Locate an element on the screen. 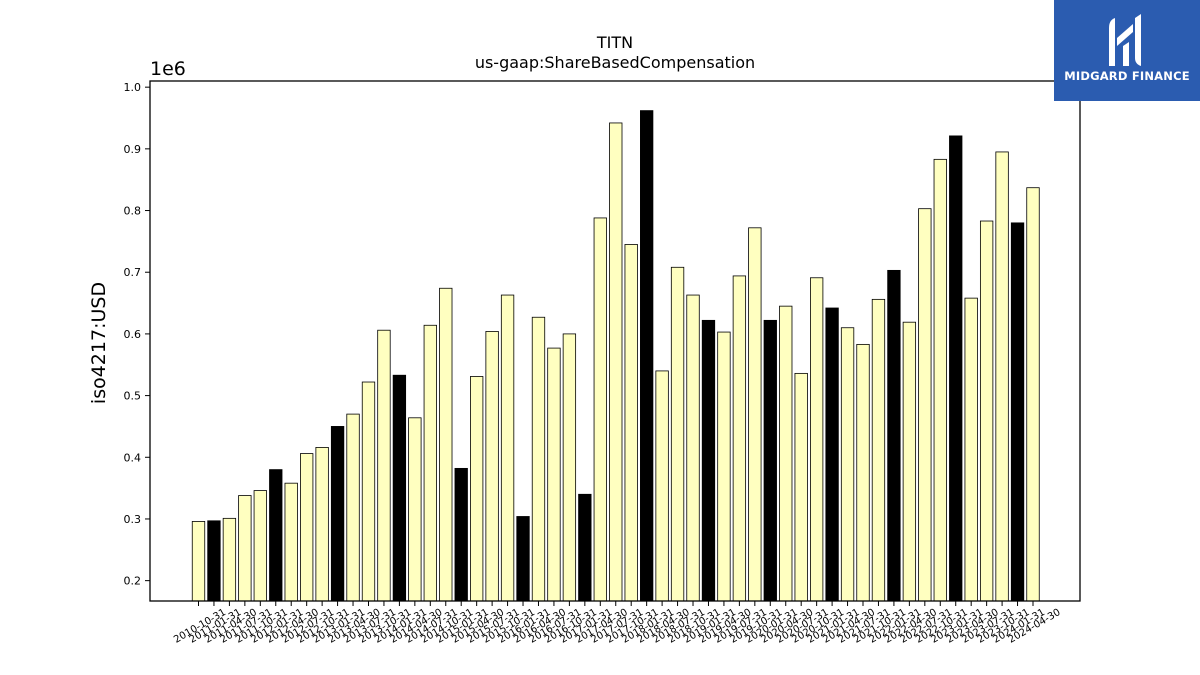 The width and height of the screenshot is (1200, 675). company-logo: MIDGARD FINANCE is located at coordinates (1127, 50).